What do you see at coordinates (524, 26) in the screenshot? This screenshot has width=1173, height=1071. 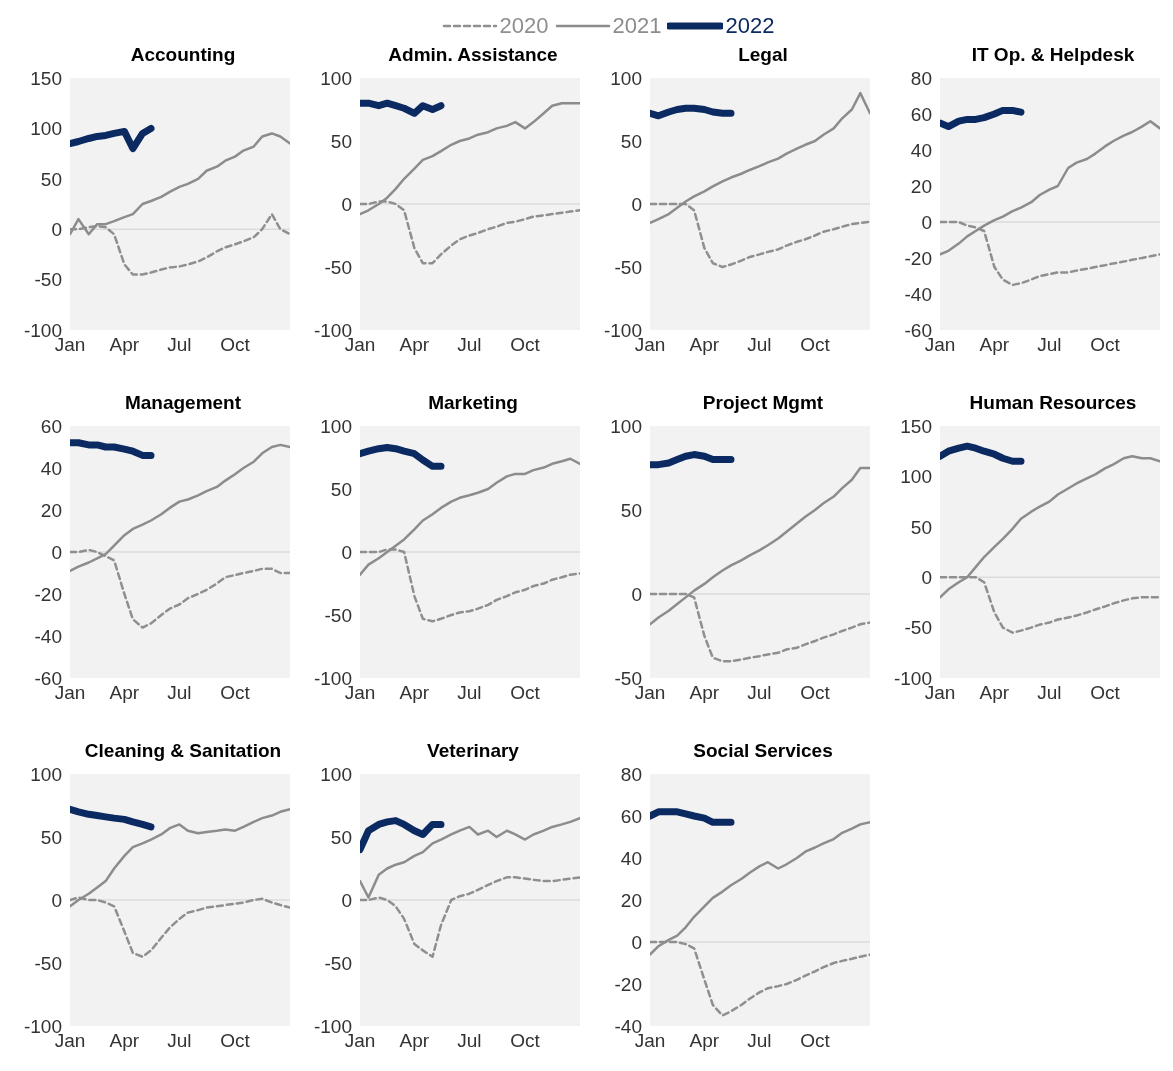 I see `legend-label: 2020` at bounding box center [524, 26].